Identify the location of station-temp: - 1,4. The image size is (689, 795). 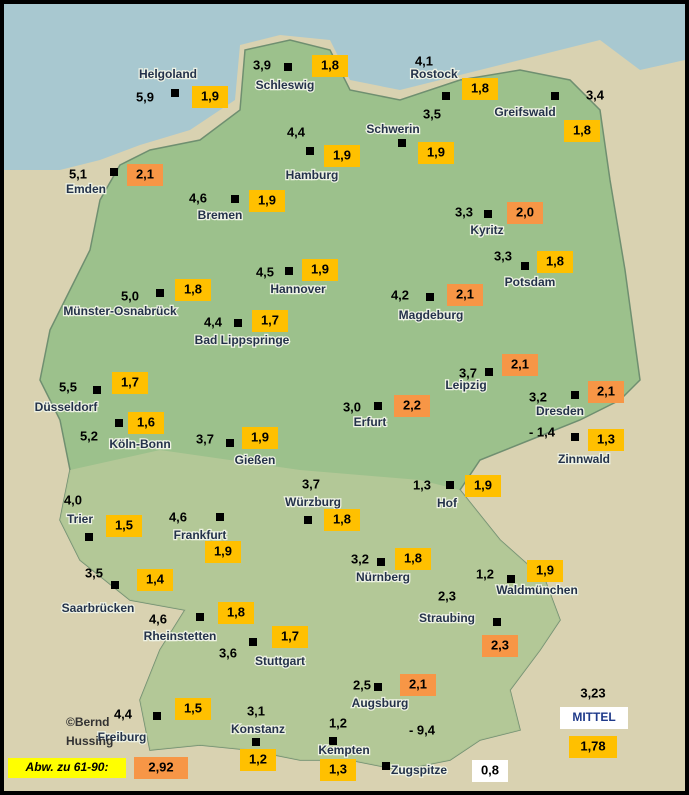
(542, 431).